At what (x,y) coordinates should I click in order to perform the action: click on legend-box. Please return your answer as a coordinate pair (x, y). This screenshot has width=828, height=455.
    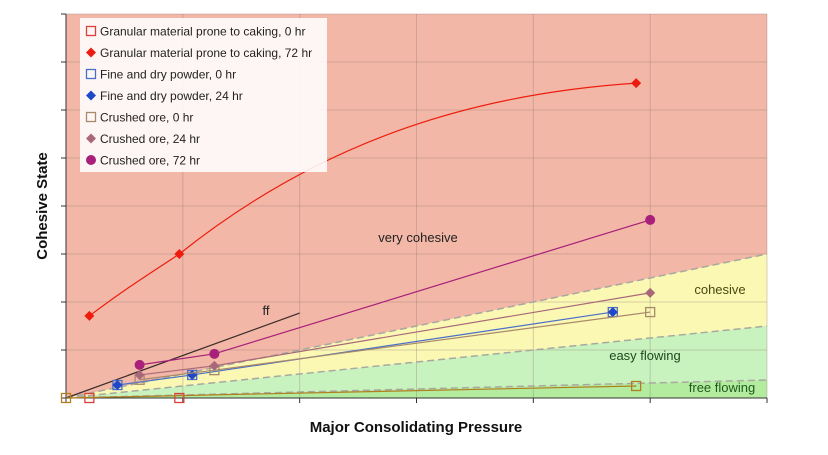
    Looking at the image, I should click on (203, 95).